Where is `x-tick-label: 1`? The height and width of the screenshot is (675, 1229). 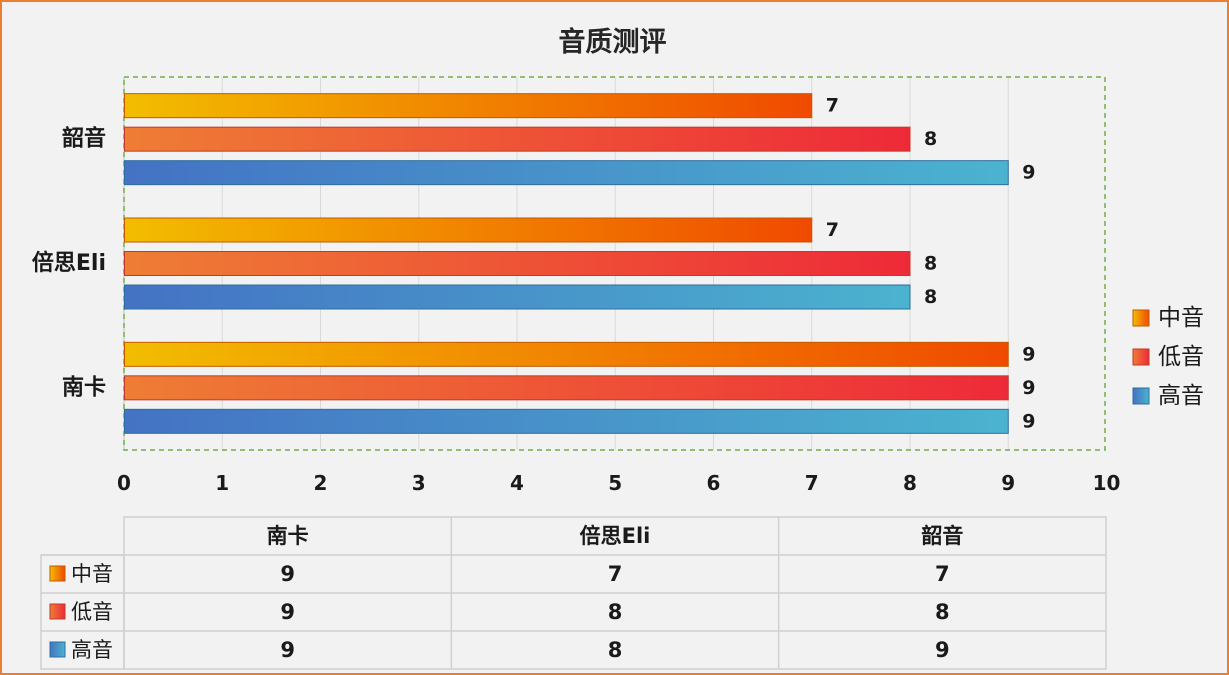 x-tick-label: 1 is located at coordinates (222, 483).